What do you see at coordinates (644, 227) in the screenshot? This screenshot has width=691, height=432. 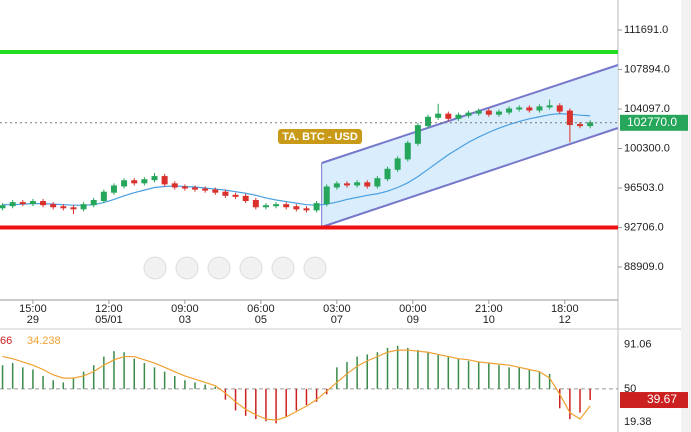 I see `y-tick-label: 92706.0` at bounding box center [644, 227].